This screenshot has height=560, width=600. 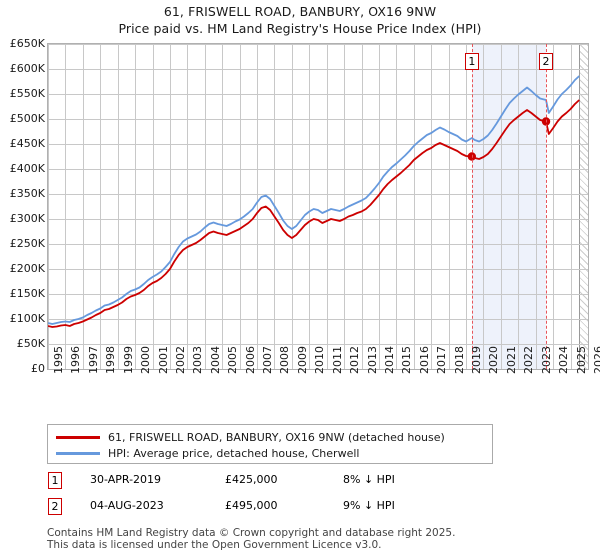 What do you see at coordinates (305, 483) in the screenshot?
I see `sale-row: 1 30-APR-2019 £425,000 8% ↓ HPI` at bounding box center [305, 483].